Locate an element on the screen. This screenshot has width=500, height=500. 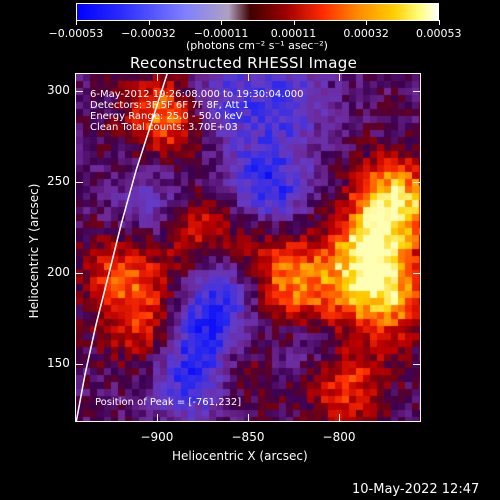
colorbar-tick-label: −0.00032 is located at coordinates (148, 33).